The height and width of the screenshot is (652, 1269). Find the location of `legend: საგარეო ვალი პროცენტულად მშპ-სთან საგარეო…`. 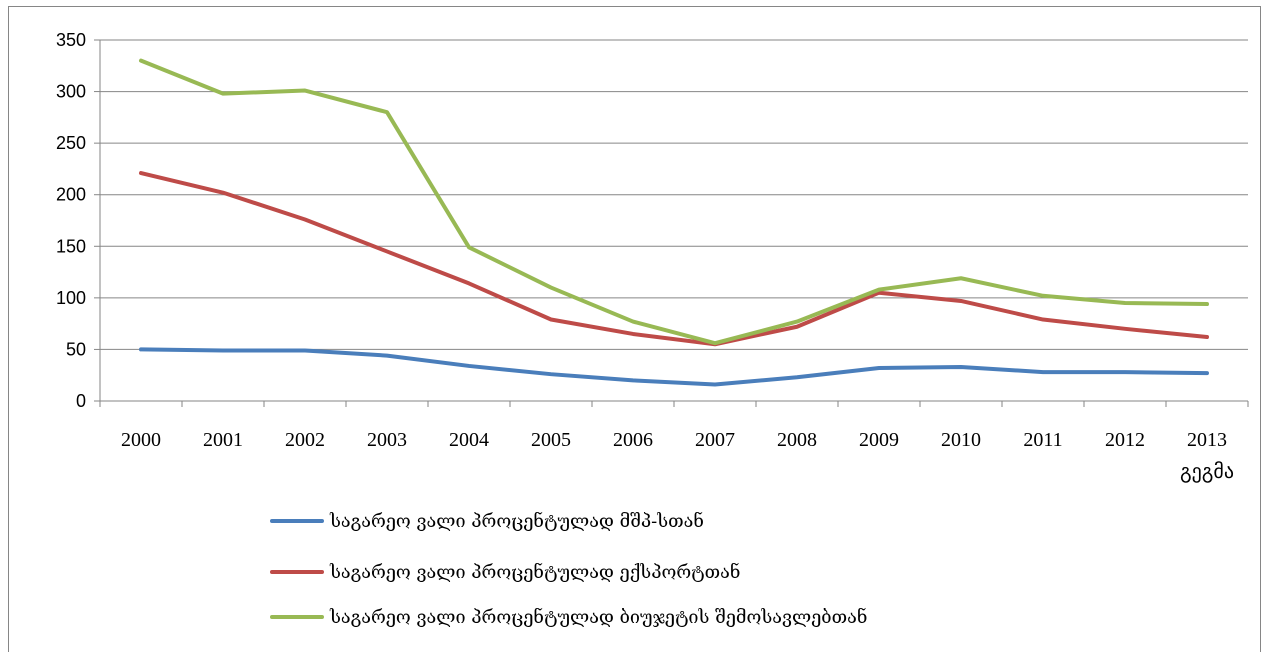

legend: საგარეო ვალი პროცენტულად მშპ-სთან საგარეო… is located at coordinates (568, 569).